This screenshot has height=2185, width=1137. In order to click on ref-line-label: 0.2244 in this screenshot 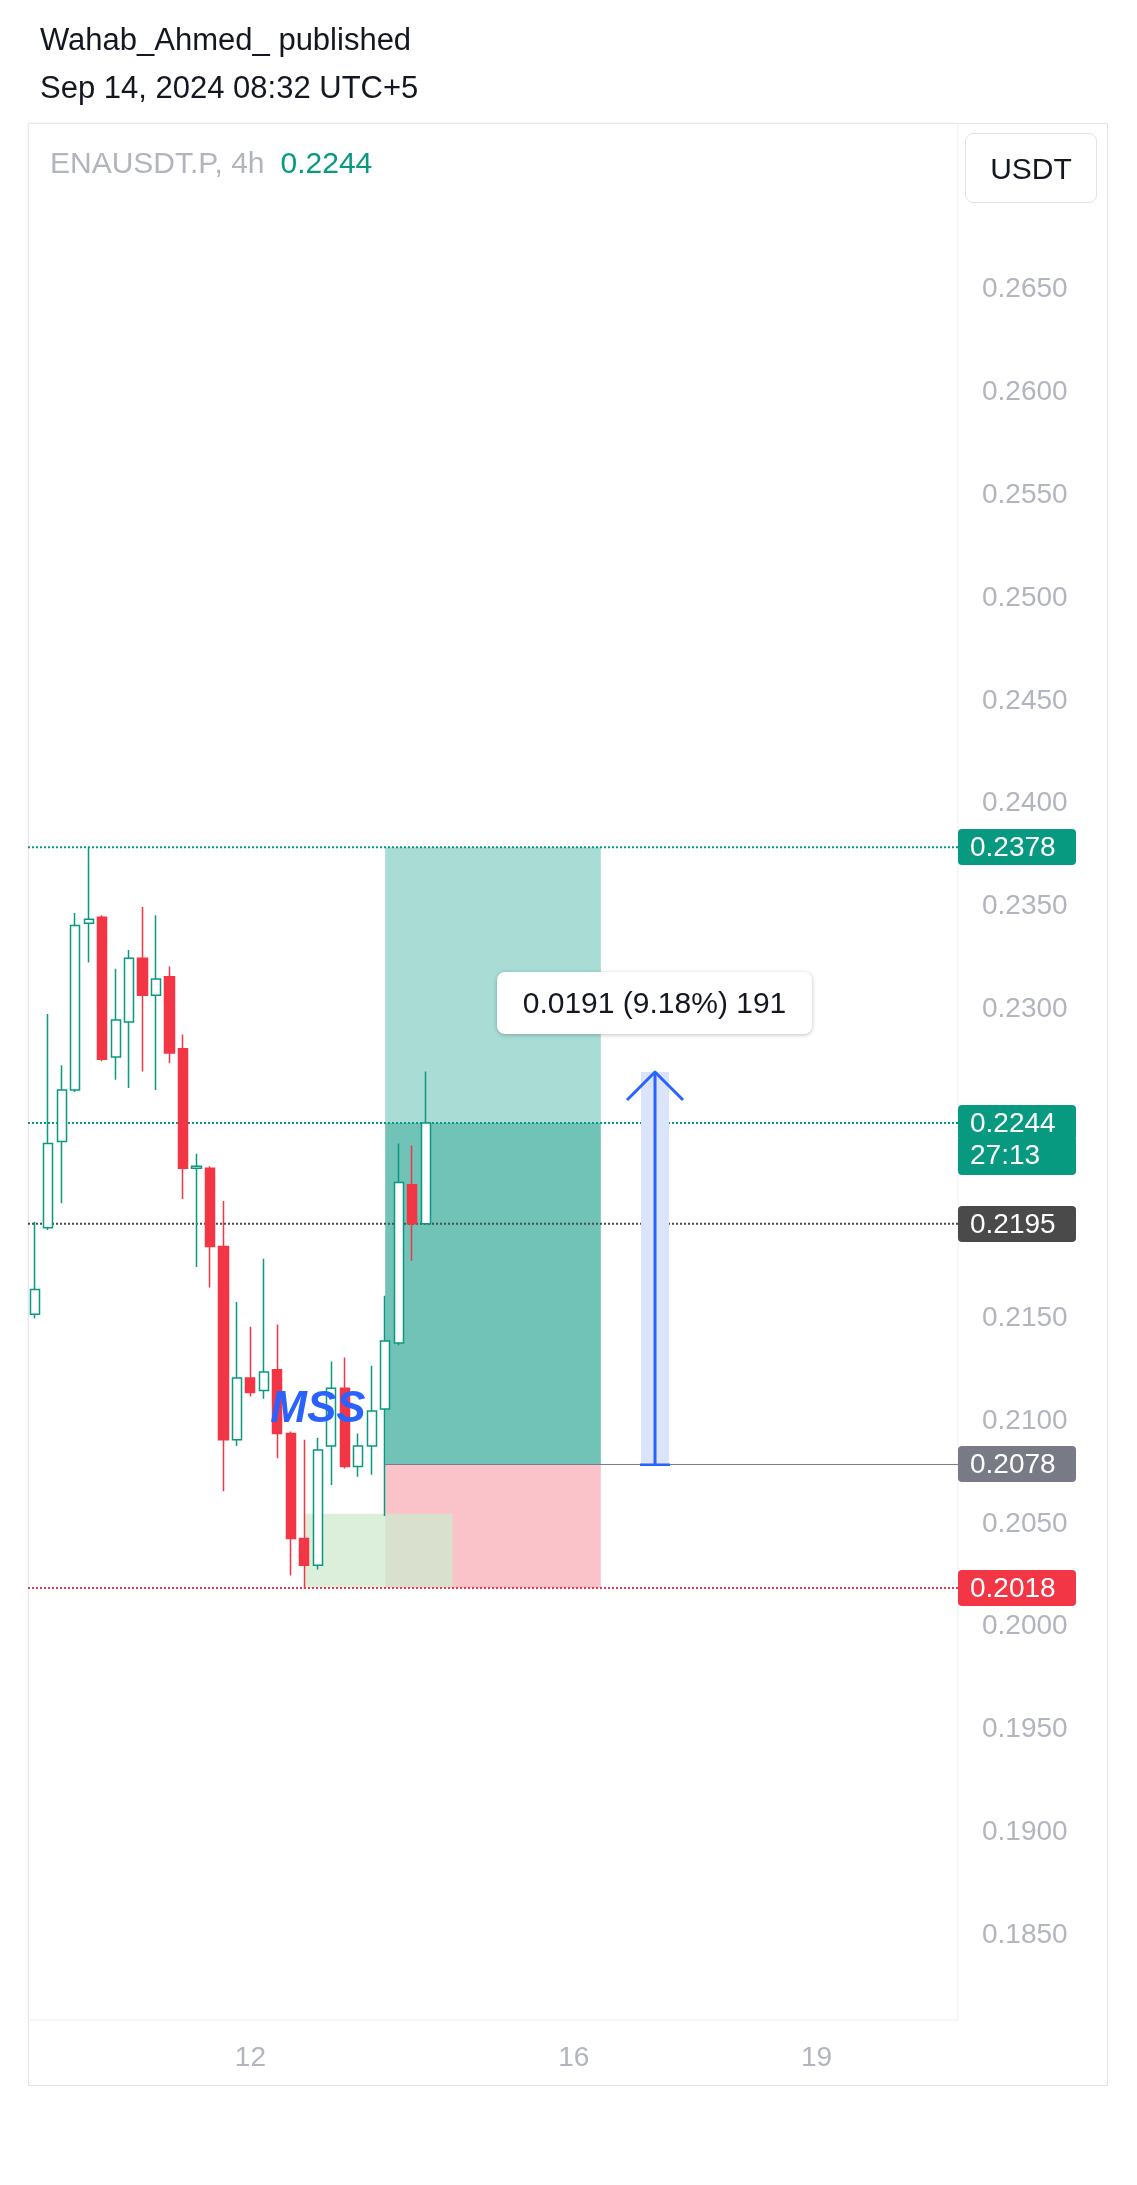, I will do `click(1013, 1122)`.